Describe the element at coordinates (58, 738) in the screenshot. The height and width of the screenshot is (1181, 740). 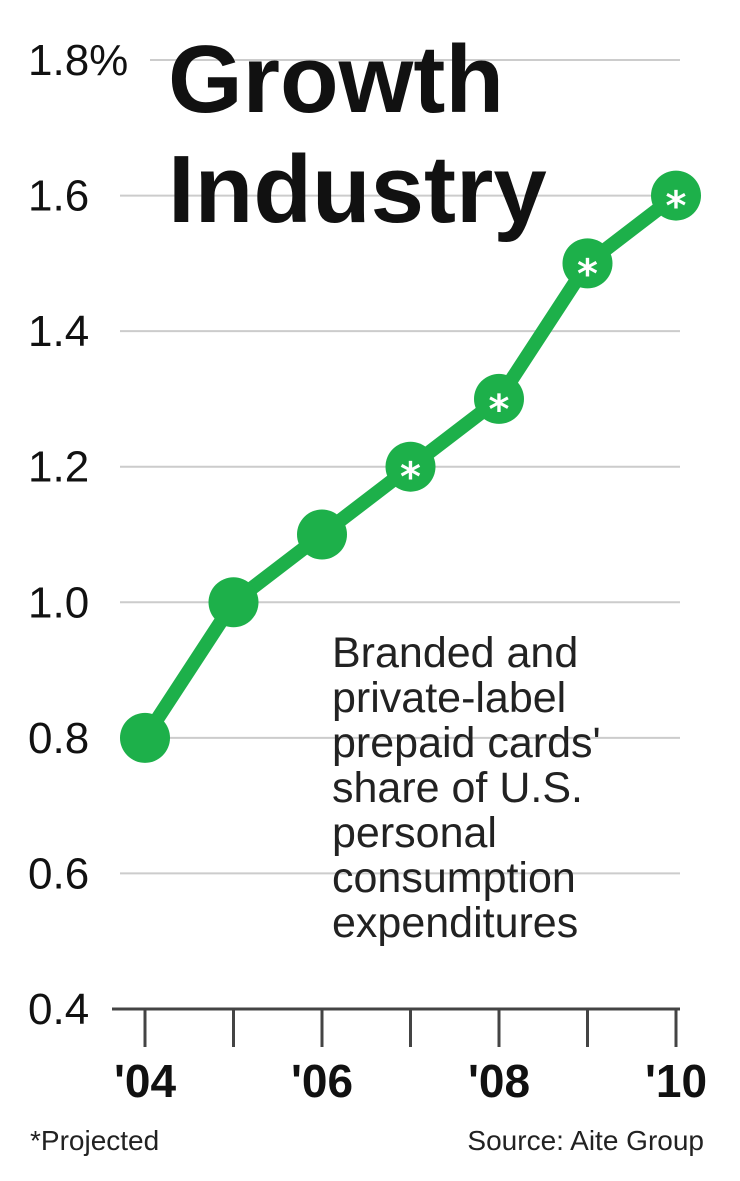
I see `y-tick-label: 0.8` at that location.